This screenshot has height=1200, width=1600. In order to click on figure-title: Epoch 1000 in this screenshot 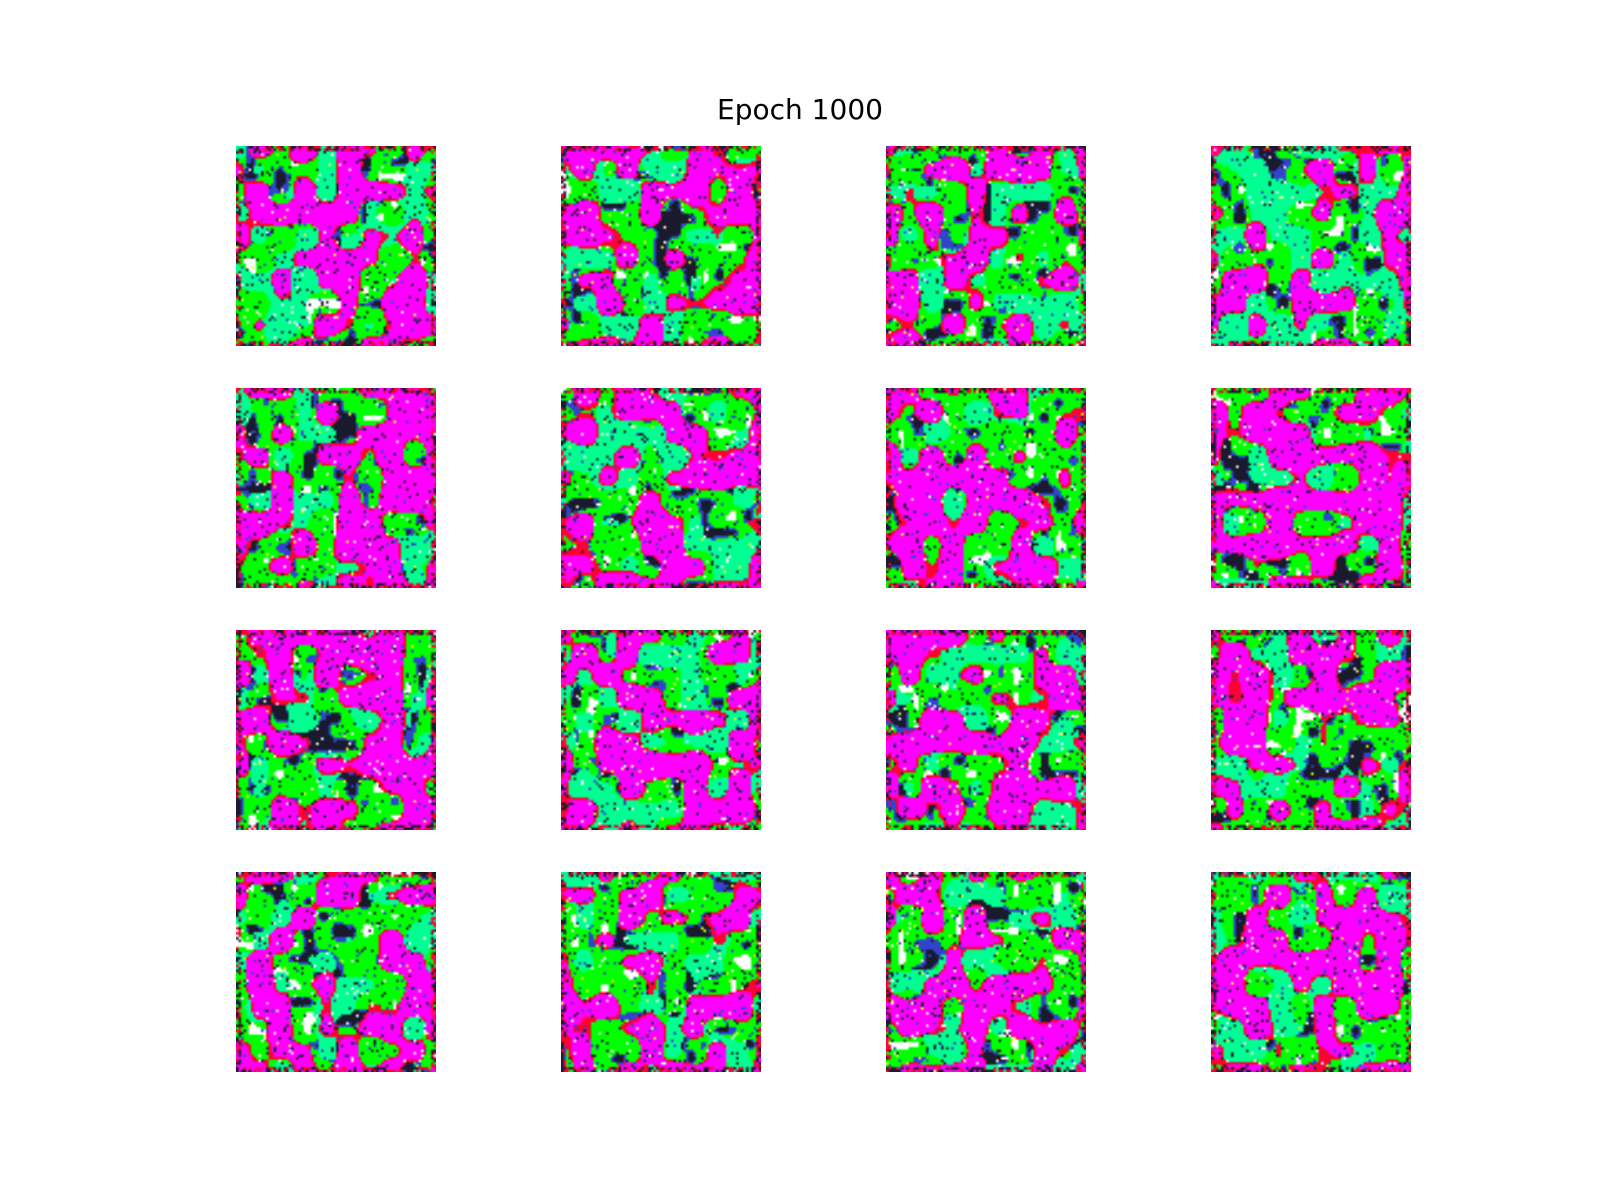, I will do `click(800, 109)`.